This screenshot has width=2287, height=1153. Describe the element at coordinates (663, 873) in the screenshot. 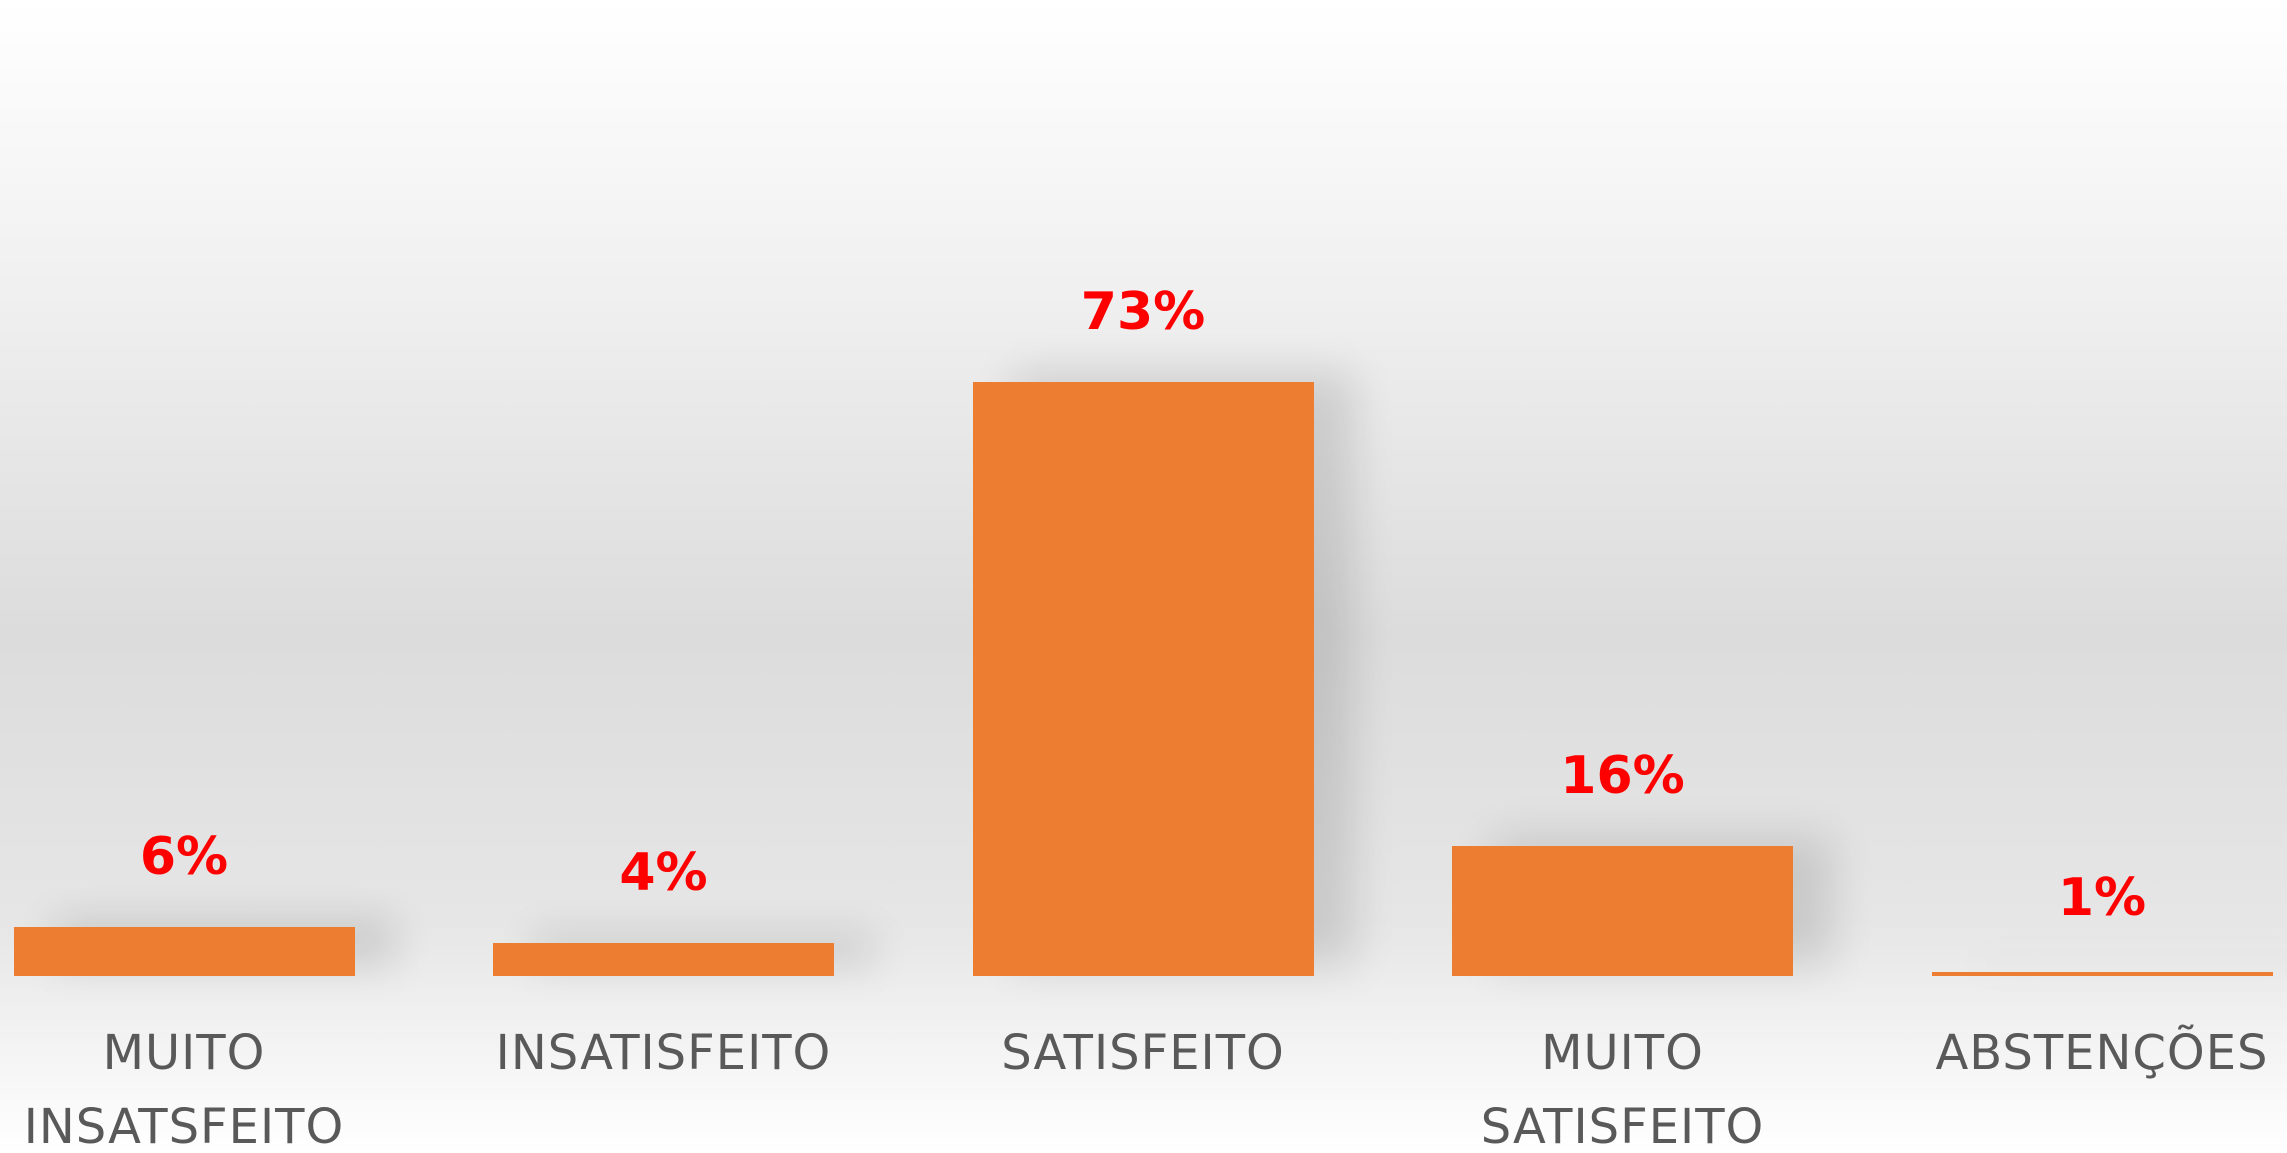

I see `value-label: 4%` at that location.